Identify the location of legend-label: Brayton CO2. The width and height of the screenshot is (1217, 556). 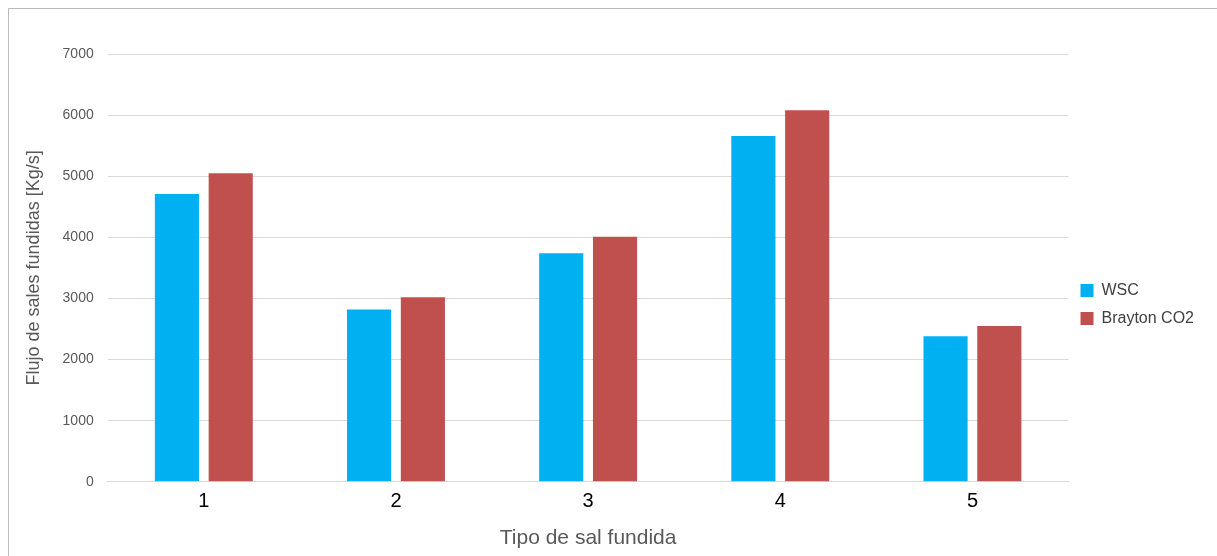
(1148, 317).